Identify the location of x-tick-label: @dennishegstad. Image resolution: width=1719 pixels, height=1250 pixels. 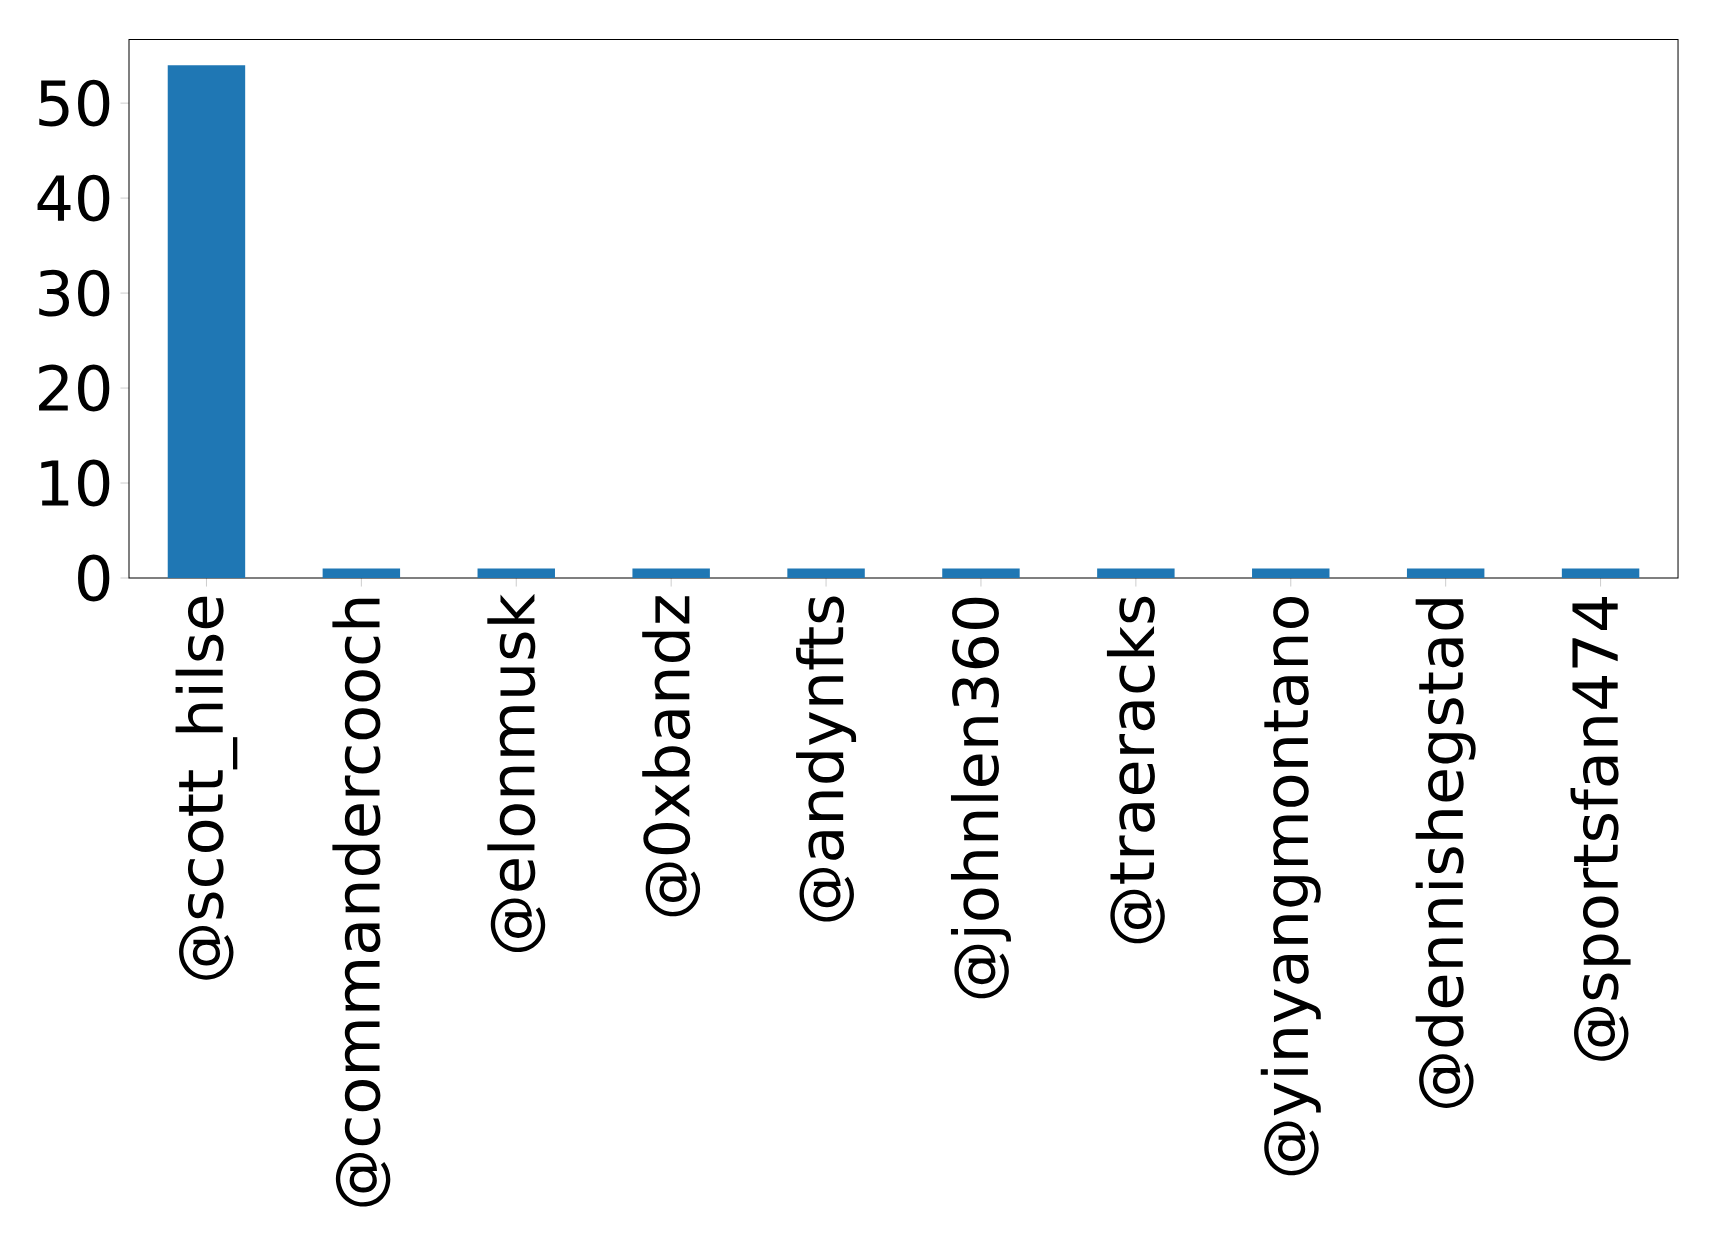
(1445, 853).